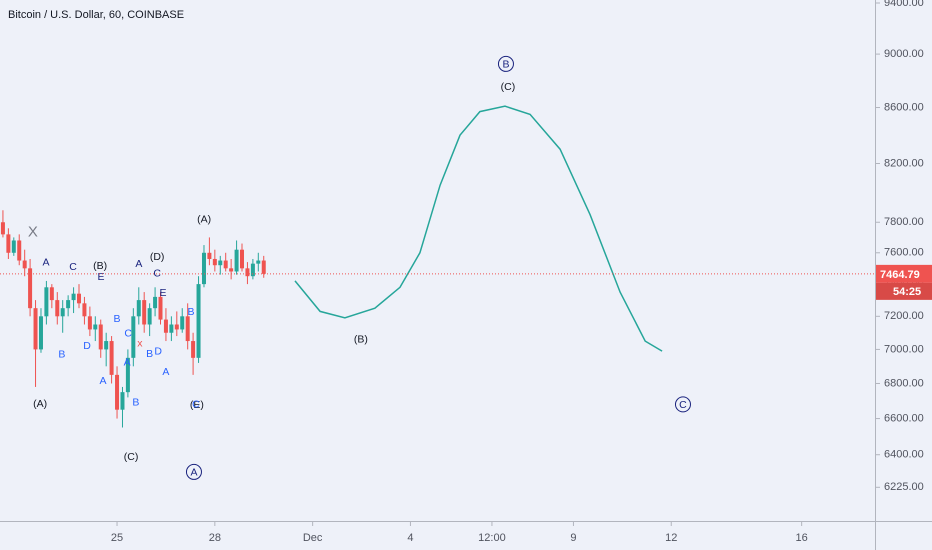 This screenshot has width=932, height=550. I want to click on last-price-box, so click(904, 273).